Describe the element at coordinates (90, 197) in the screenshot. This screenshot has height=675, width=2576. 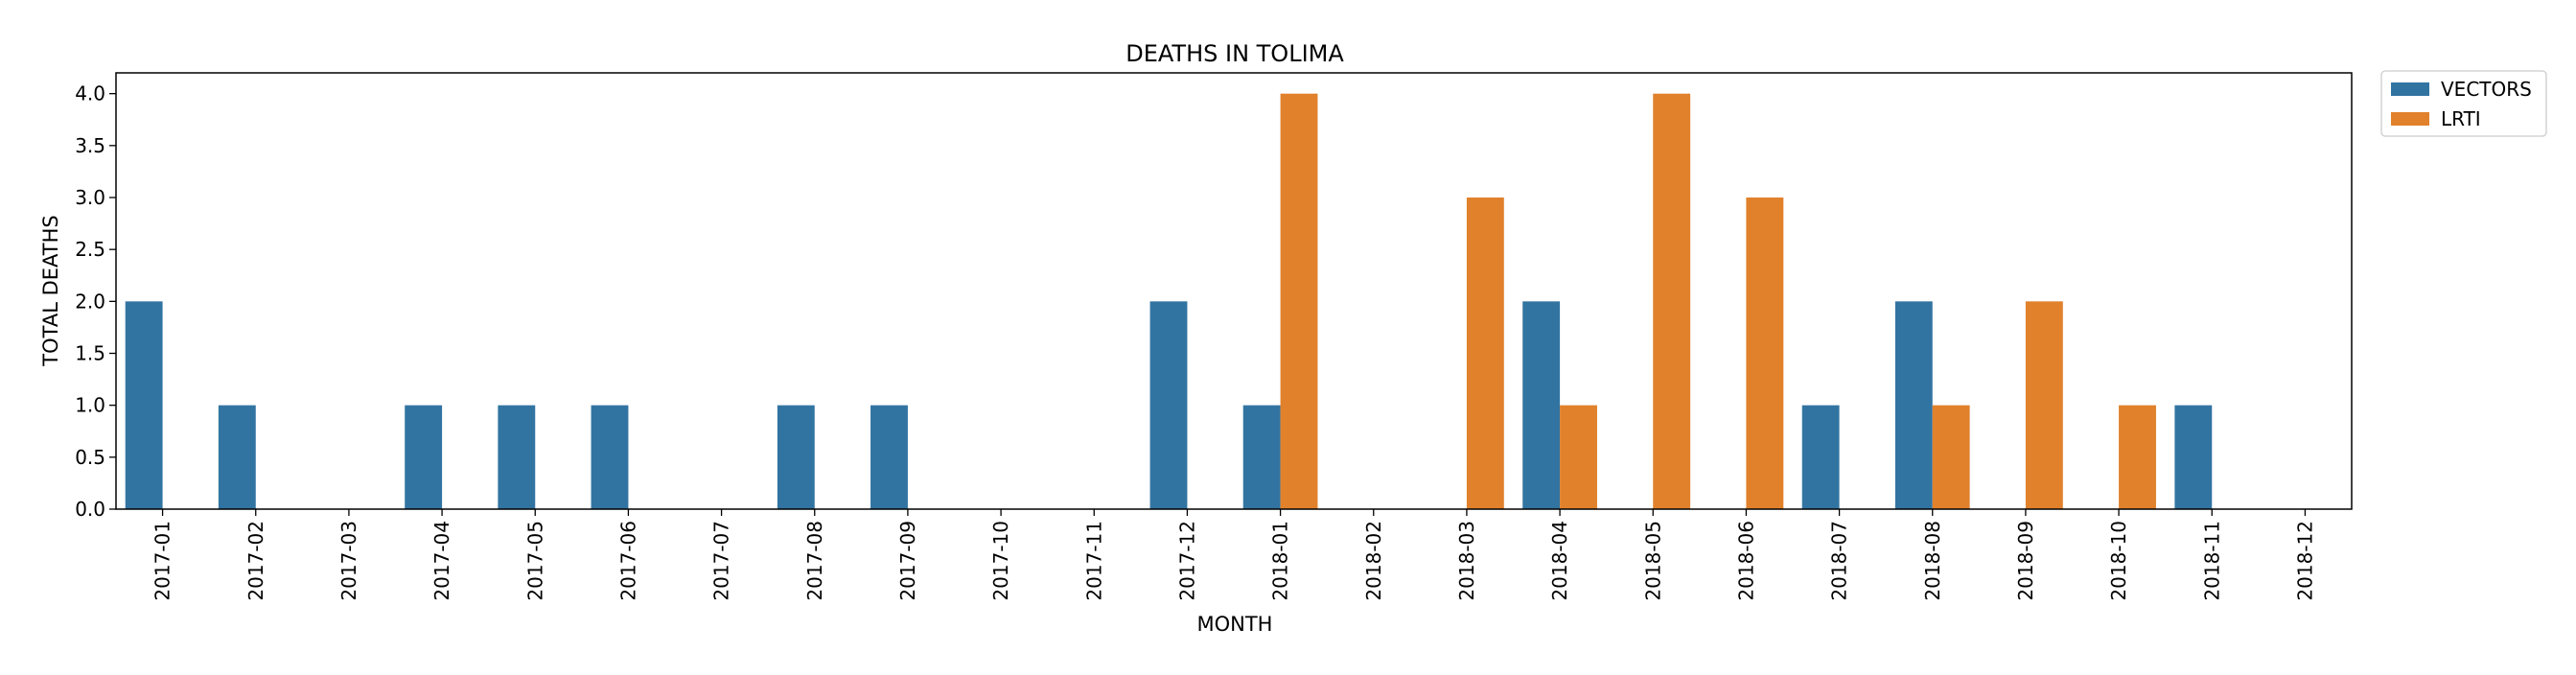
I see `y-tick-label: 3.0` at that location.